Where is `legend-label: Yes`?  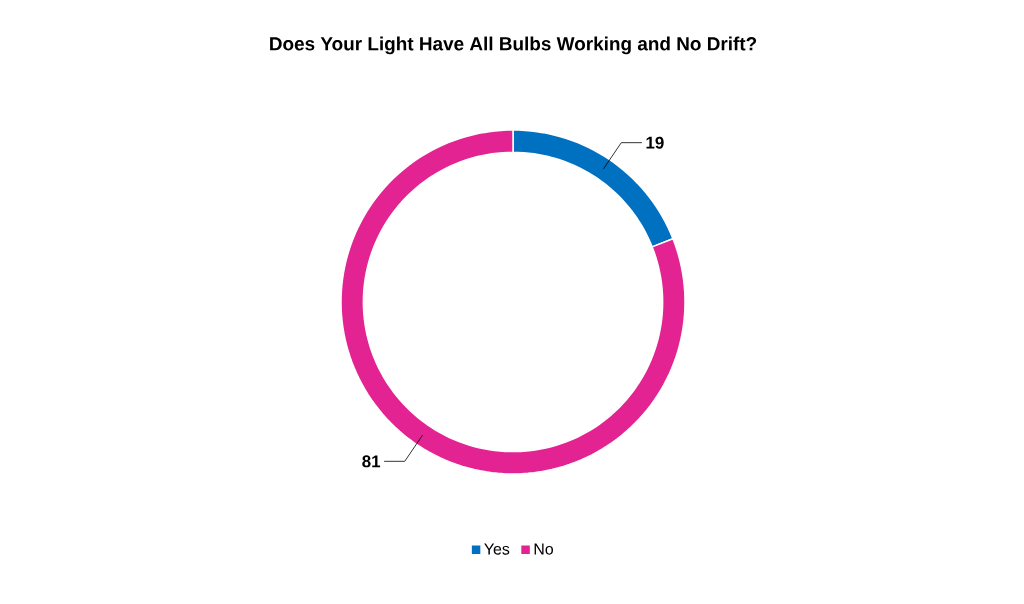 legend-label: Yes is located at coordinates (497, 549).